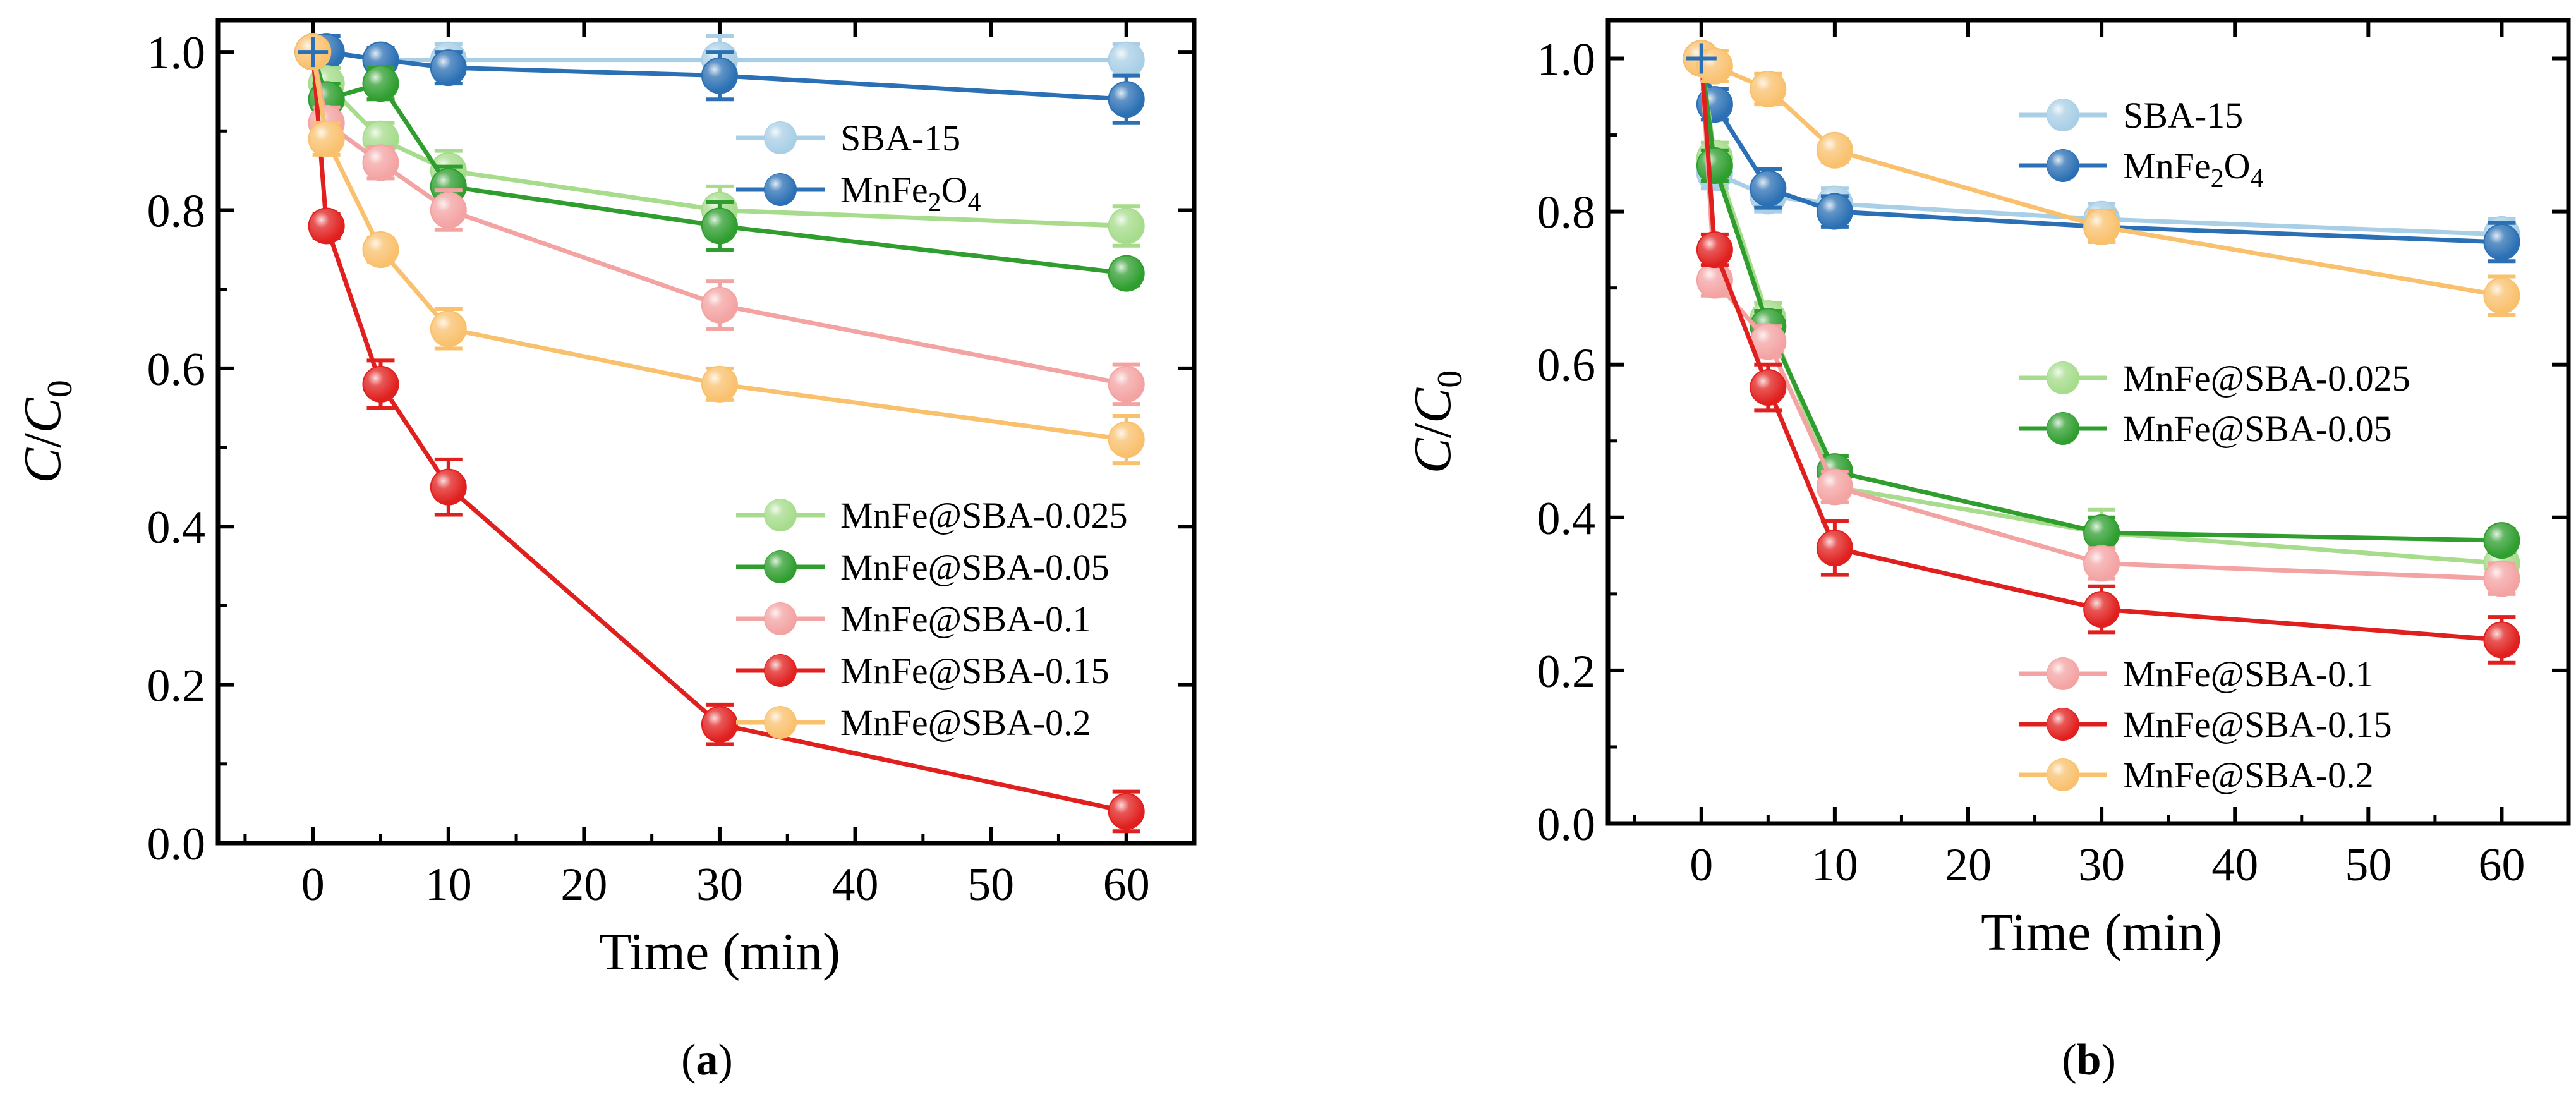 The width and height of the screenshot is (2576, 1099). What do you see at coordinates (42, 440) in the screenshot?
I see `panel-a-y-axis-label-slash: /` at bounding box center [42, 440].